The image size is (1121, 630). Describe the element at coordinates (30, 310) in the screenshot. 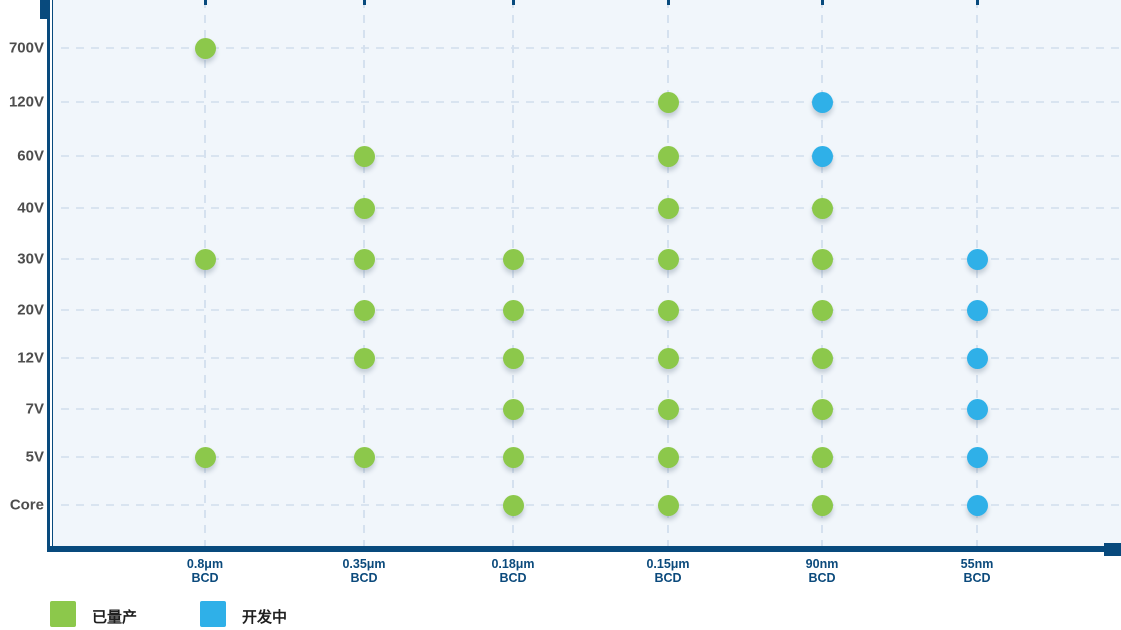

I see `y-axis-label: 20V` at that location.